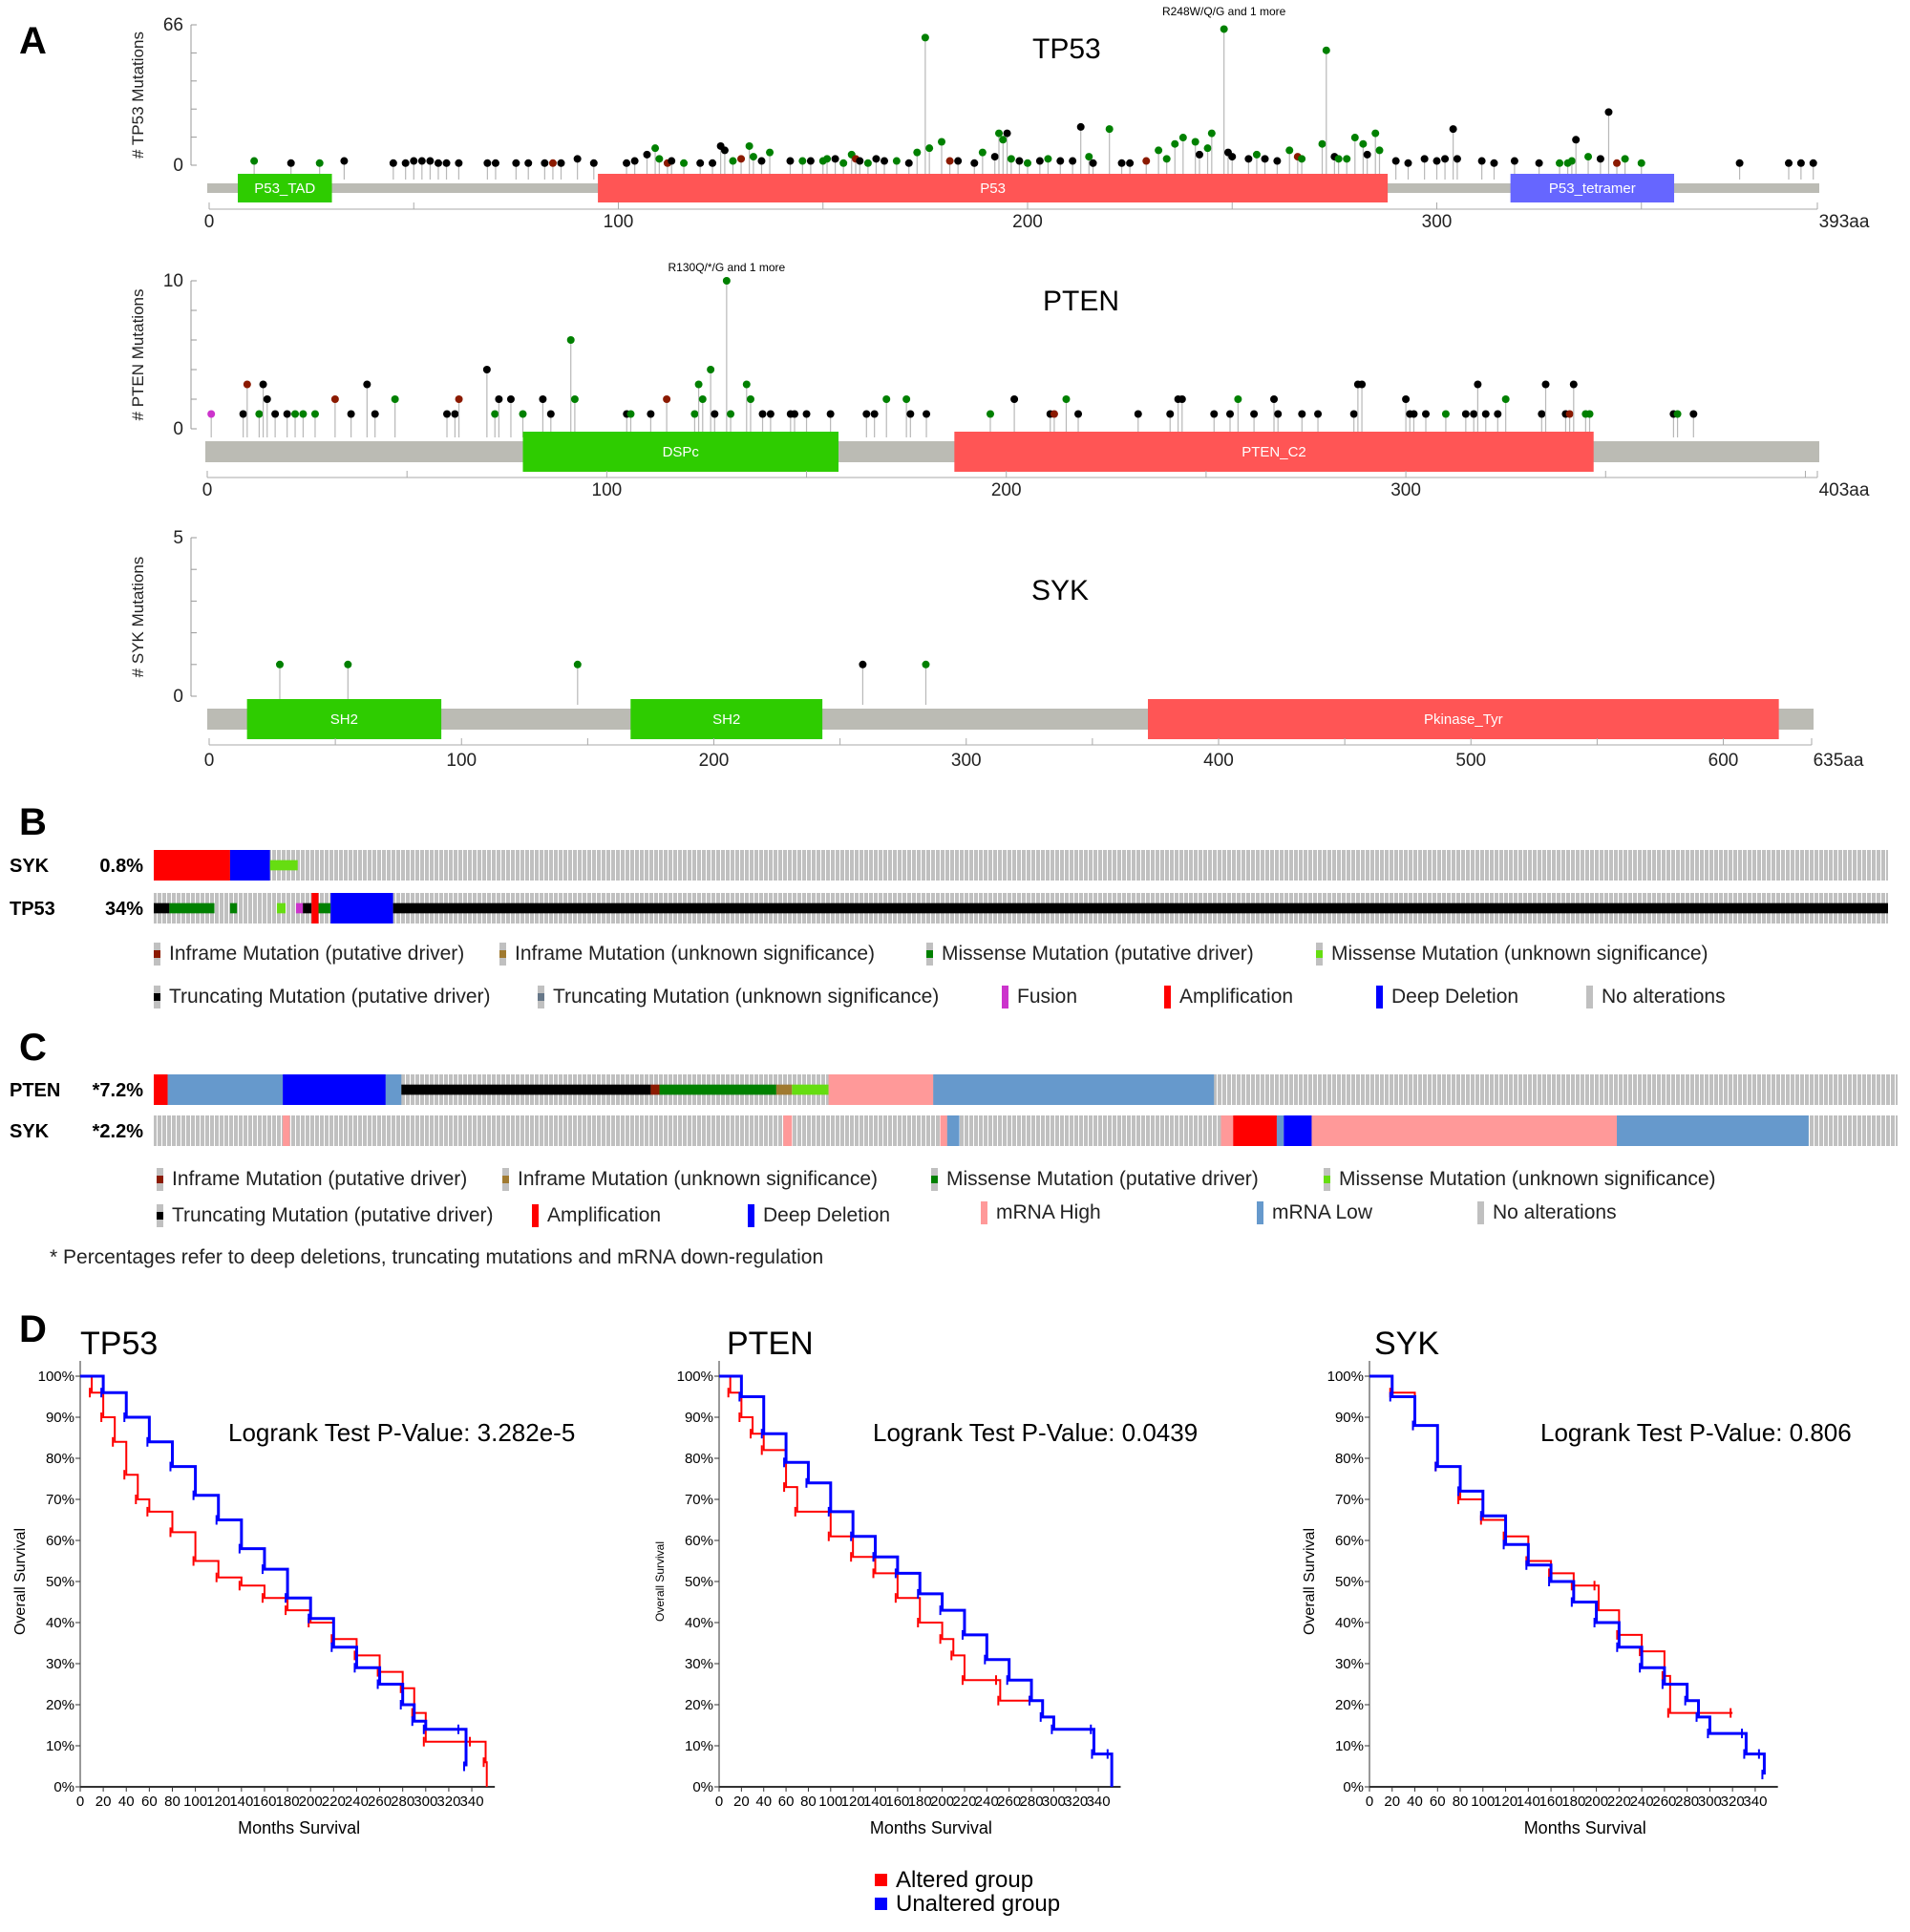 The height and width of the screenshot is (1932, 1910). Describe the element at coordinates (60, 1664) in the screenshot. I see `y-tick-label: 30%` at that location.